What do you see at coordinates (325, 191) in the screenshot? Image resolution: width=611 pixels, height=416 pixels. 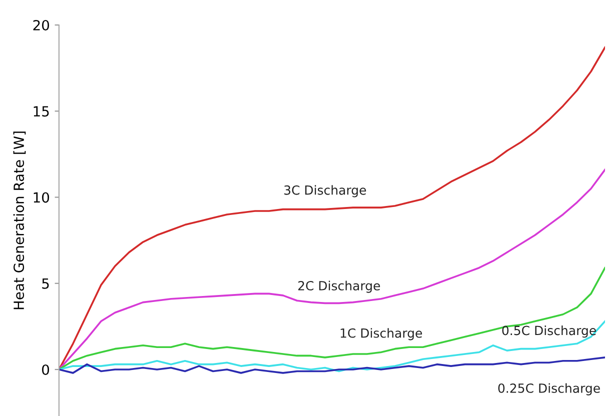 I see `series-label: 3C Discharge` at bounding box center [325, 191].